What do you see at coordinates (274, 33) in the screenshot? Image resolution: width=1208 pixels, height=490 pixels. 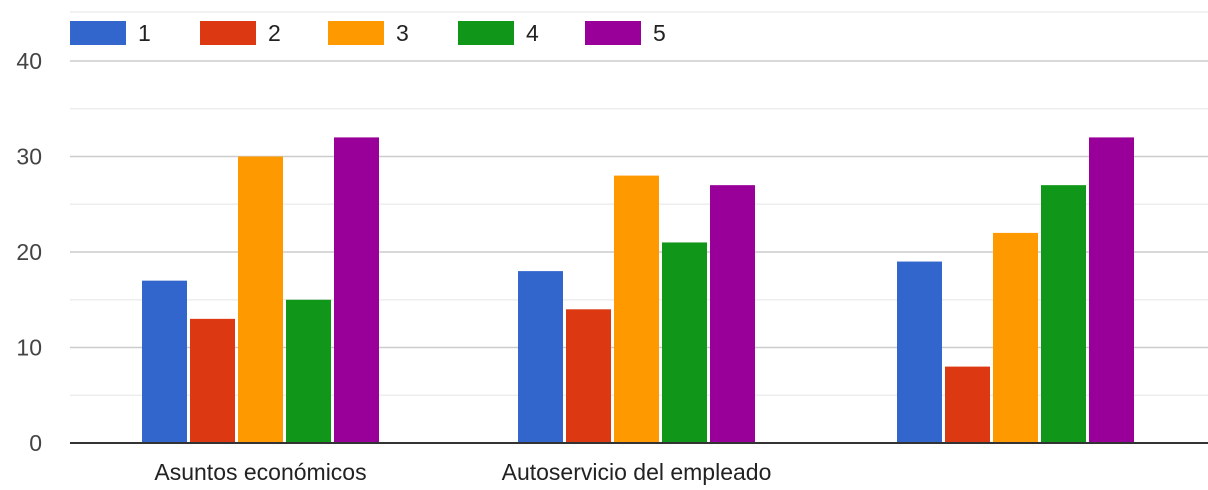 I see `legend-label: 2` at bounding box center [274, 33].